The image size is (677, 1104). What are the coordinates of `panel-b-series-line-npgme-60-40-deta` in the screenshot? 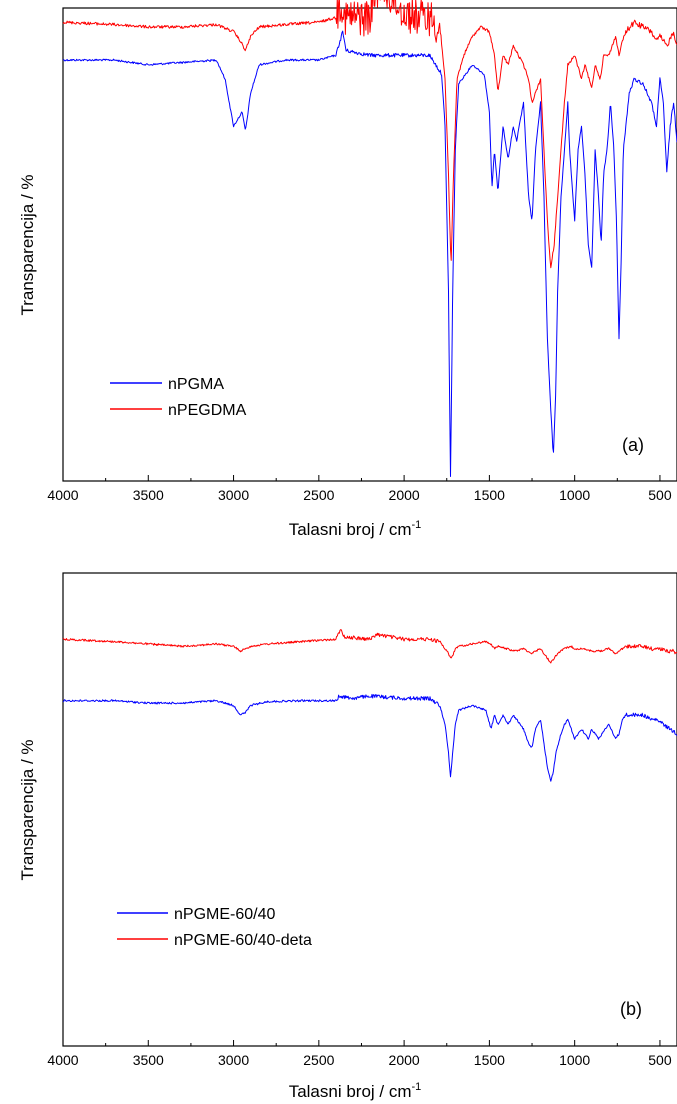 It's located at (369, 646).